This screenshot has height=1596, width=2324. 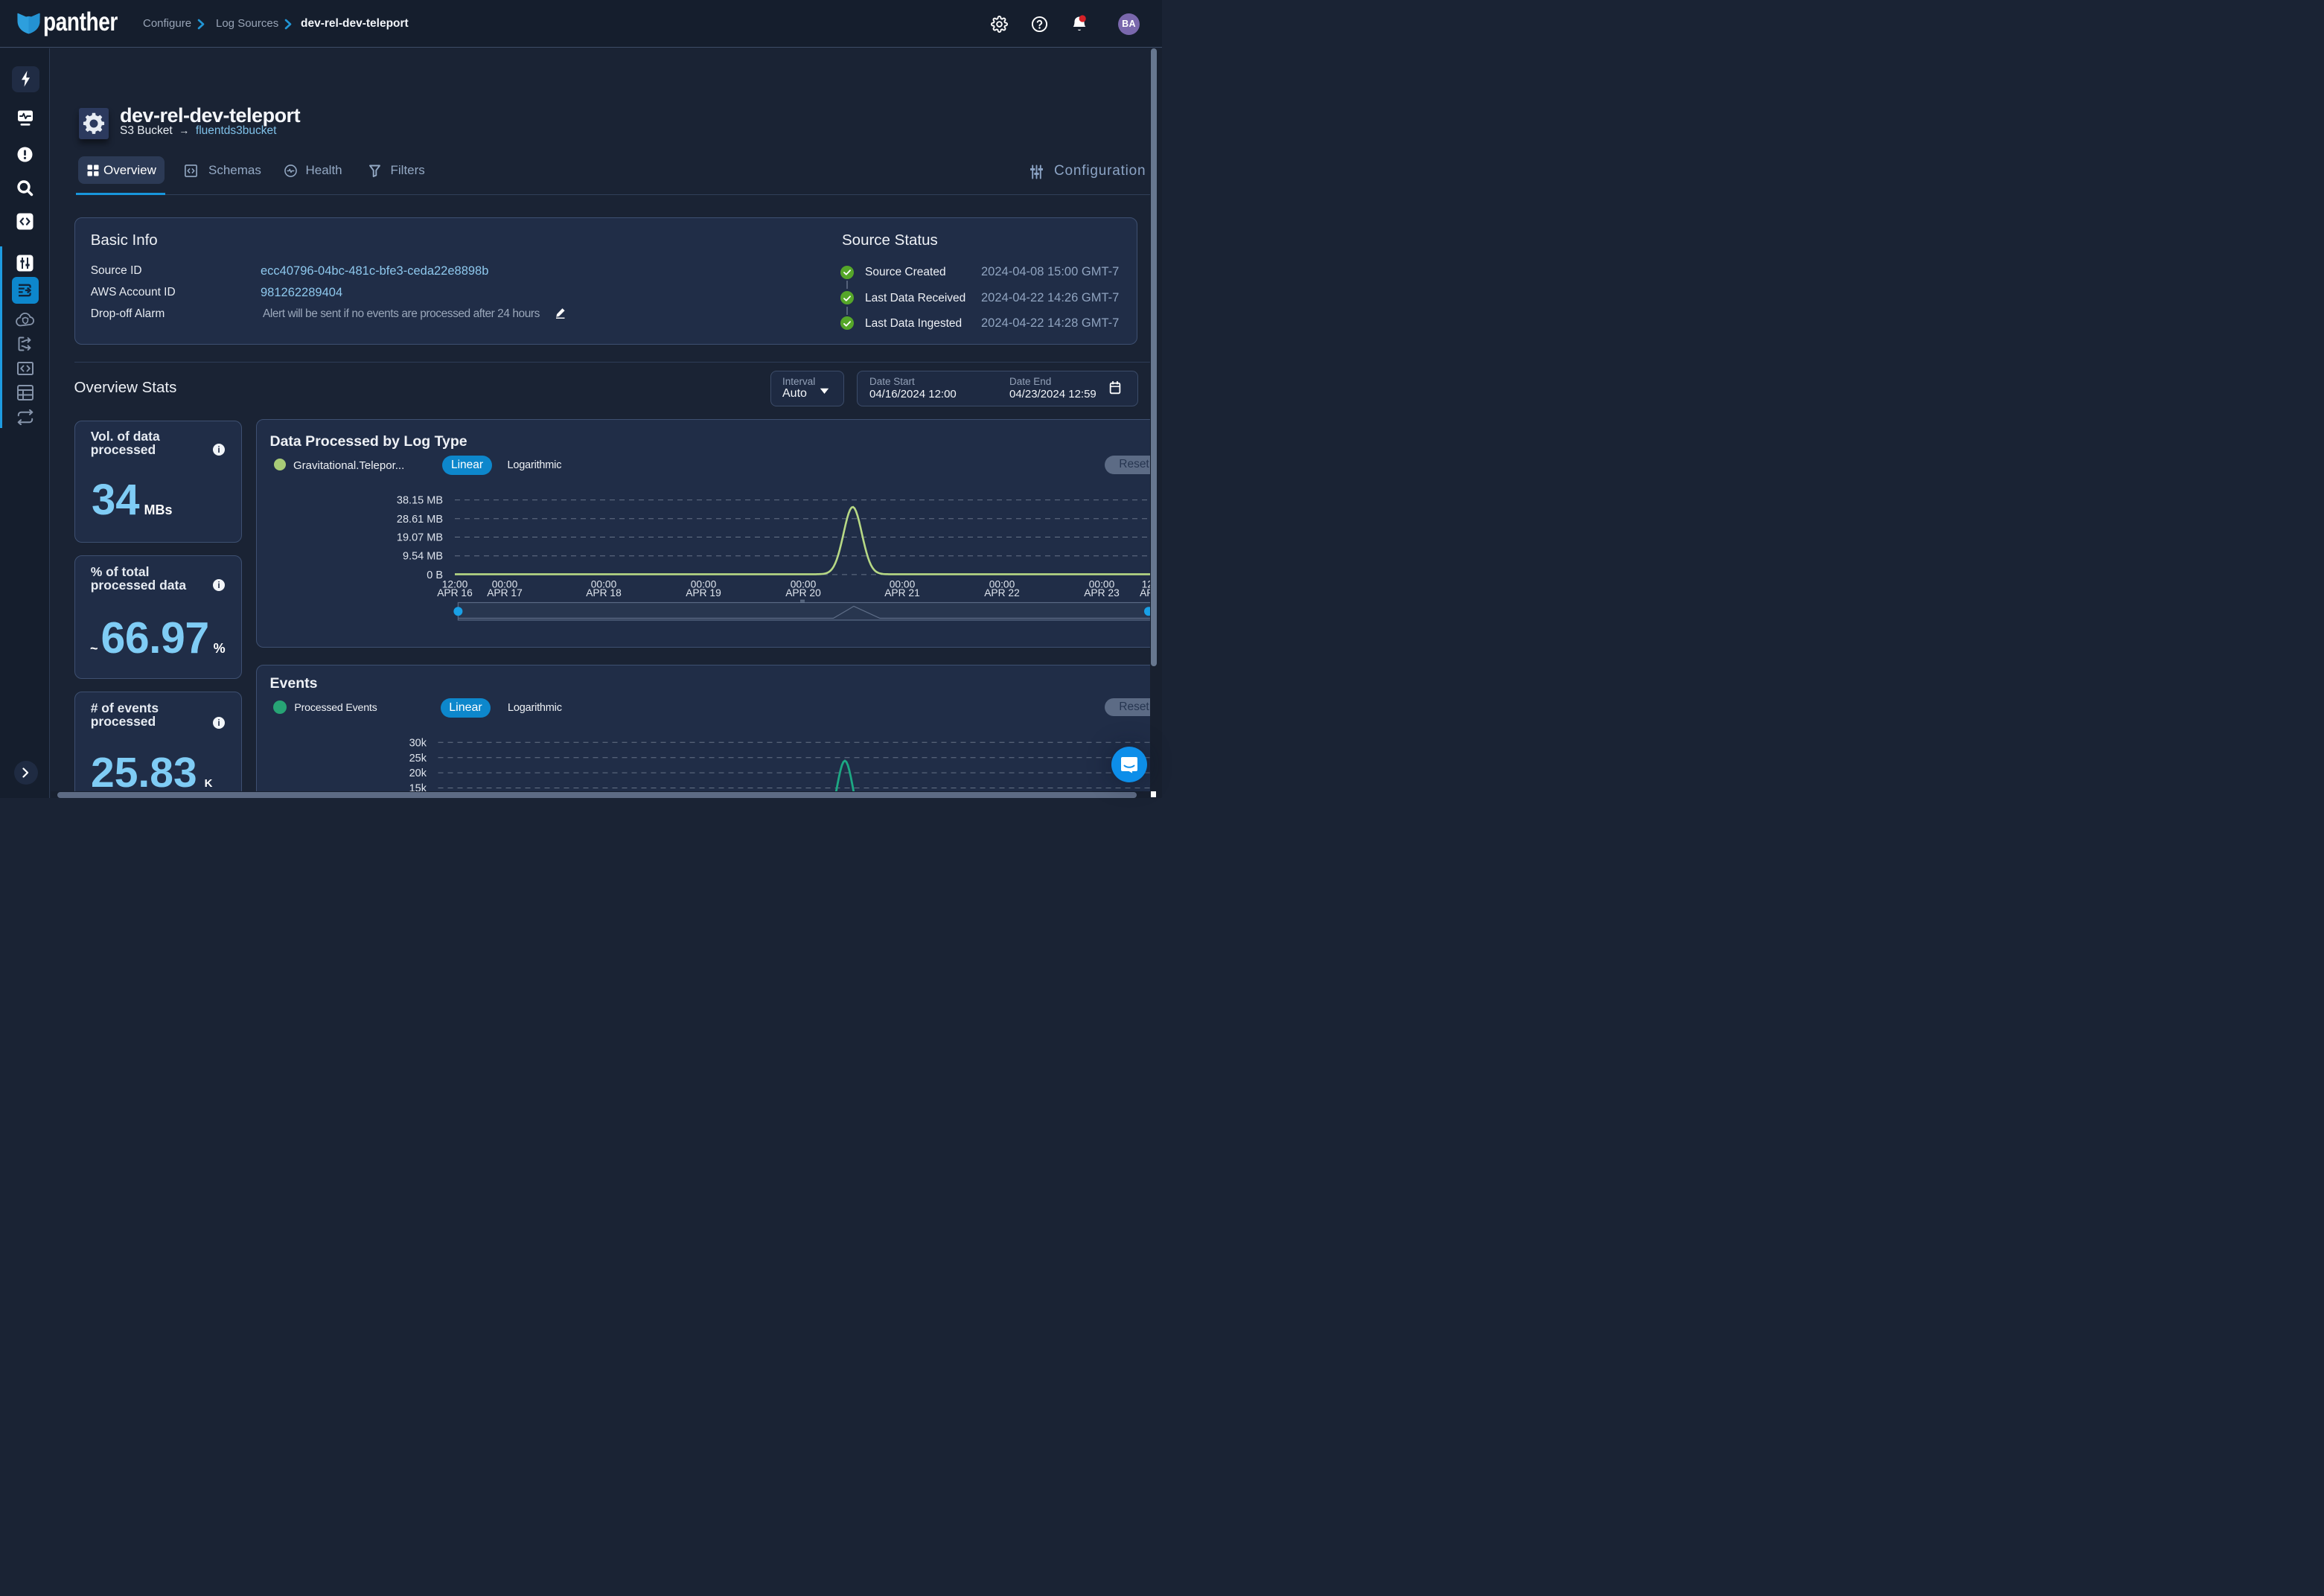 What do you see at coordinates (803, 592) in the screenshot?
I see `svg-text: APR 20` at bounding box center [803, 592].